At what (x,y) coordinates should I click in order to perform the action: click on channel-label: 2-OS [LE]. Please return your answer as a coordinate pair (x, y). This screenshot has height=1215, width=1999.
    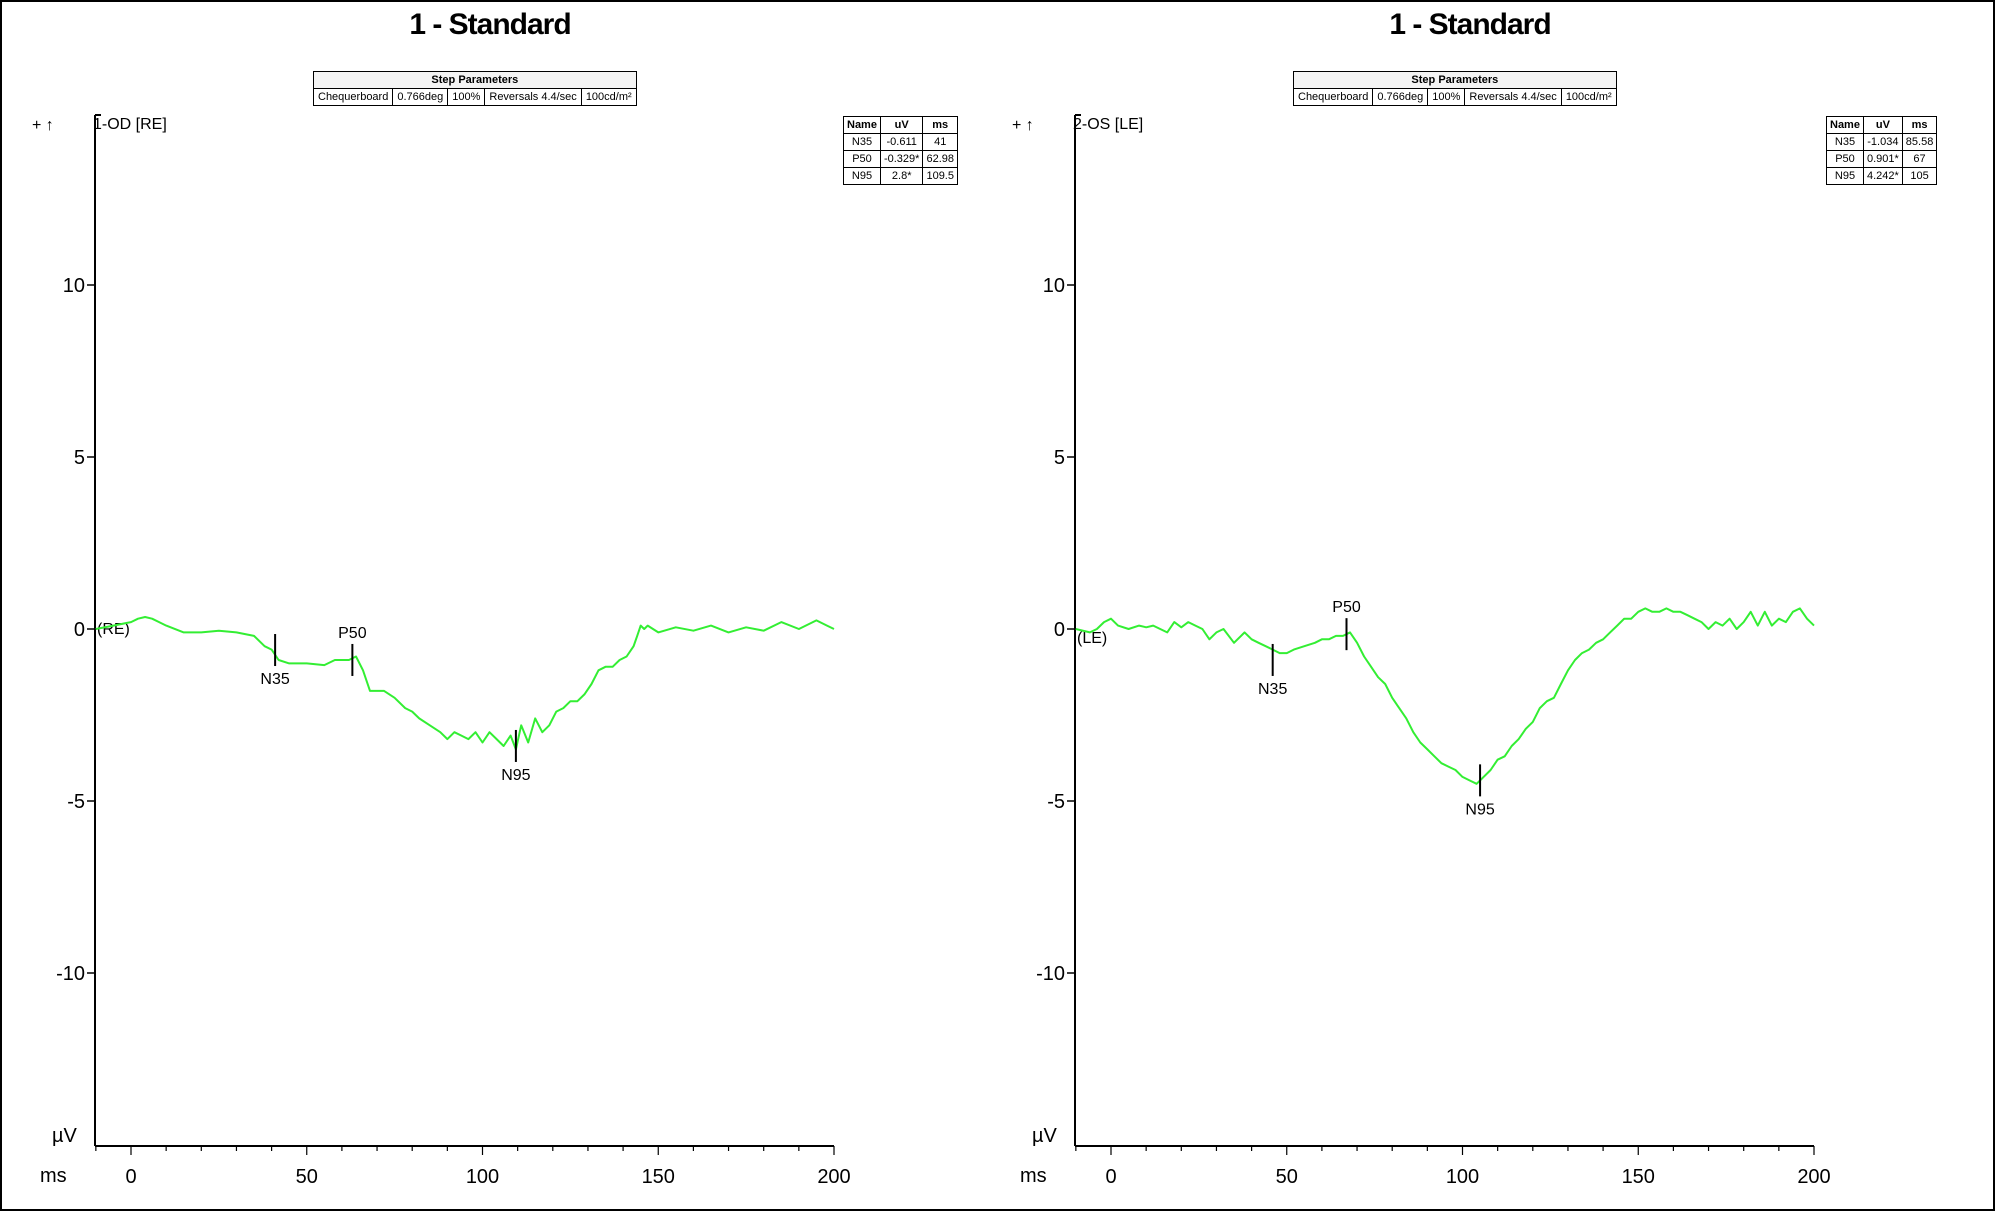
    Looking at the image, I should click on (1108, 124).